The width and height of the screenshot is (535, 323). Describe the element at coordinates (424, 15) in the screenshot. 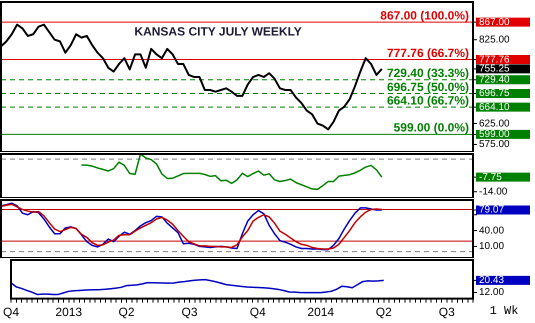

I see `ref-line-label: 867.00 (100.0%)` at that location.